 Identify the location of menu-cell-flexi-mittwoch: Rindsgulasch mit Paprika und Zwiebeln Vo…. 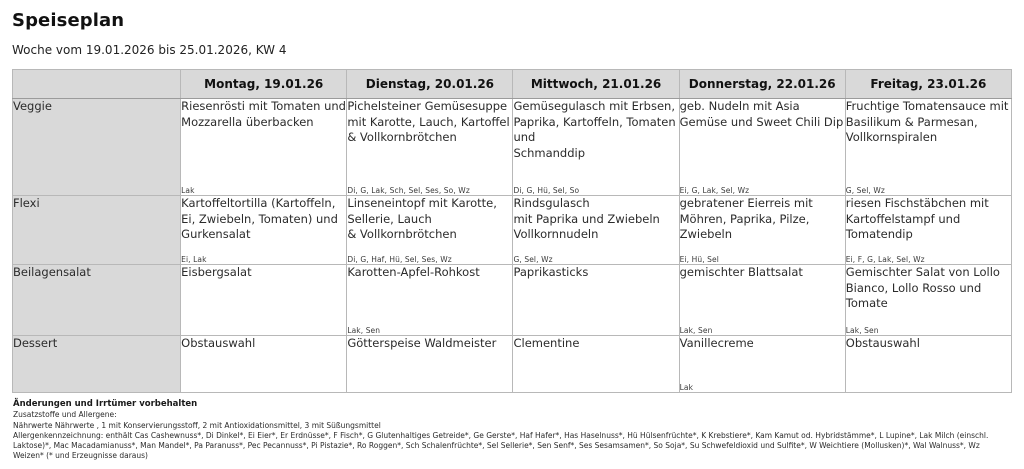
(596, 230).